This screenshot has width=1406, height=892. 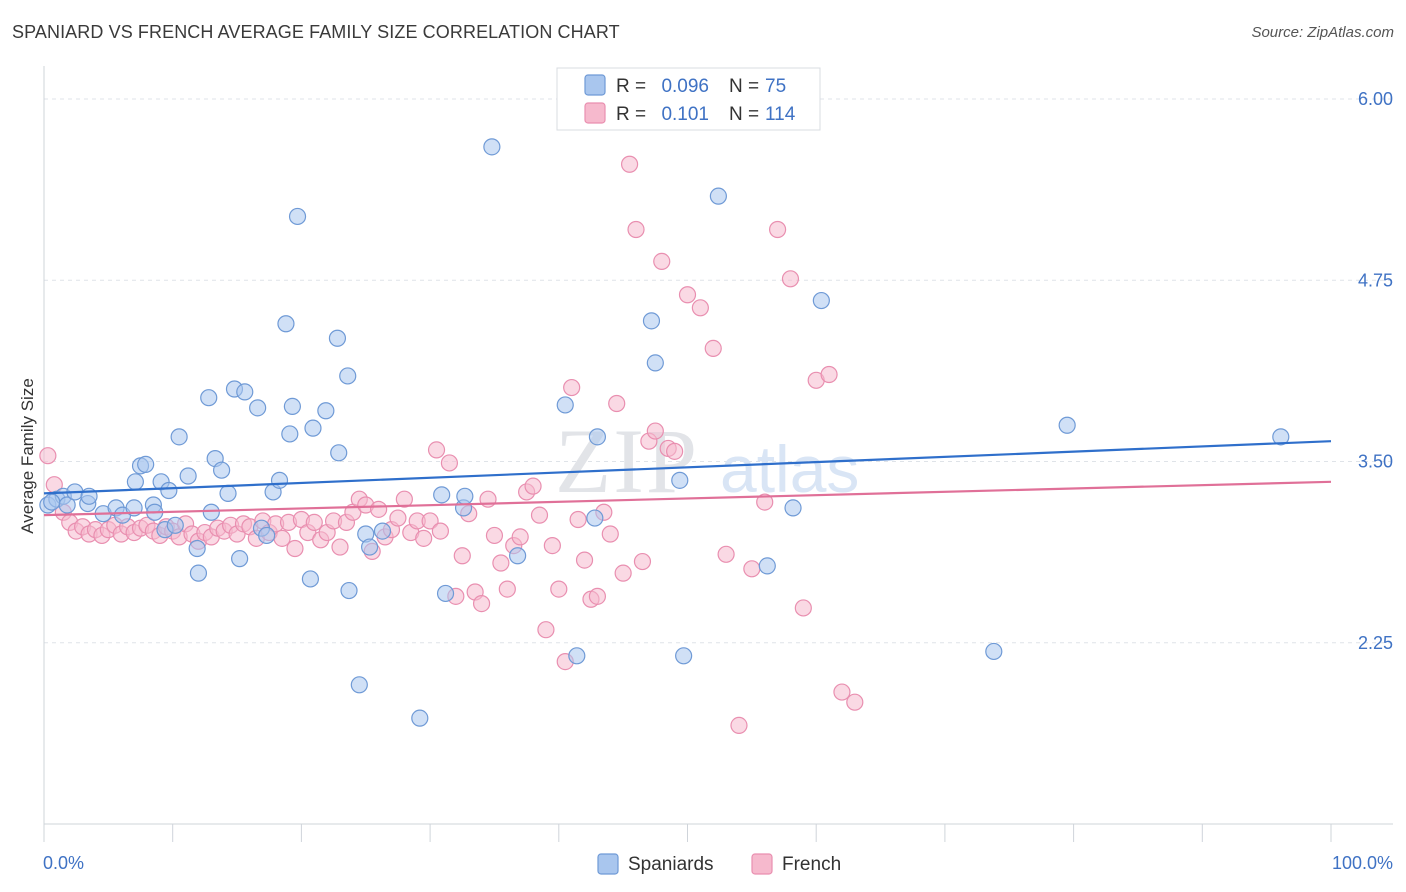 What do you see at coordinates (780, 114) in the screenshot?
I see `legend-n-value: 114` at bounding box center [780, 114].